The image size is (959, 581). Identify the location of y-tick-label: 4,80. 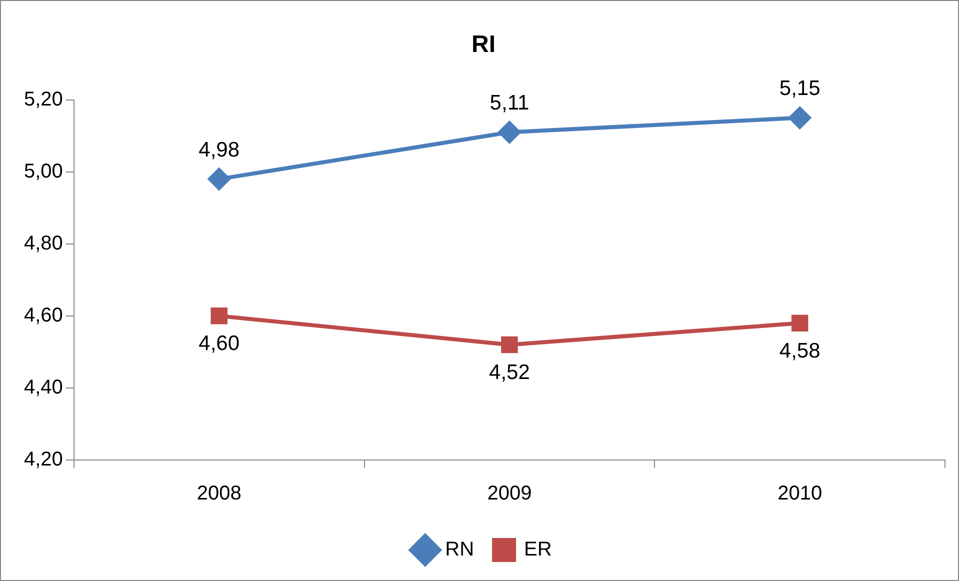
(43, 243).